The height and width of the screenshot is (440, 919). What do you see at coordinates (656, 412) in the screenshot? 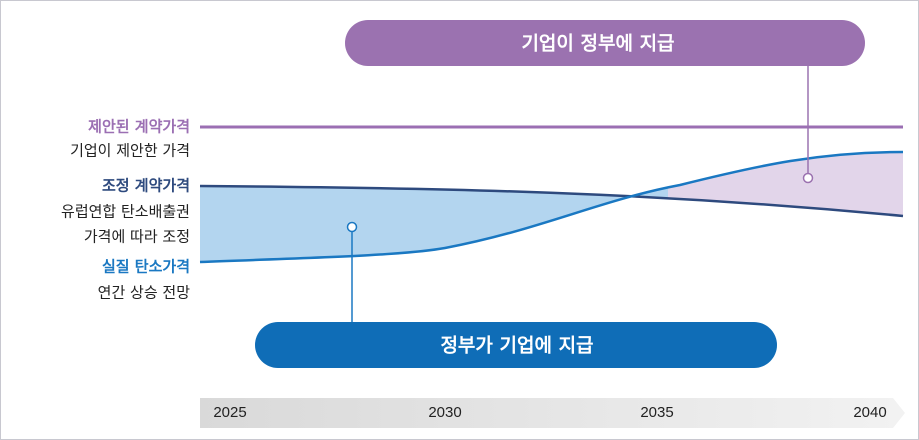
I see `axis-tick: 2035` at bounding box center [656, 412].